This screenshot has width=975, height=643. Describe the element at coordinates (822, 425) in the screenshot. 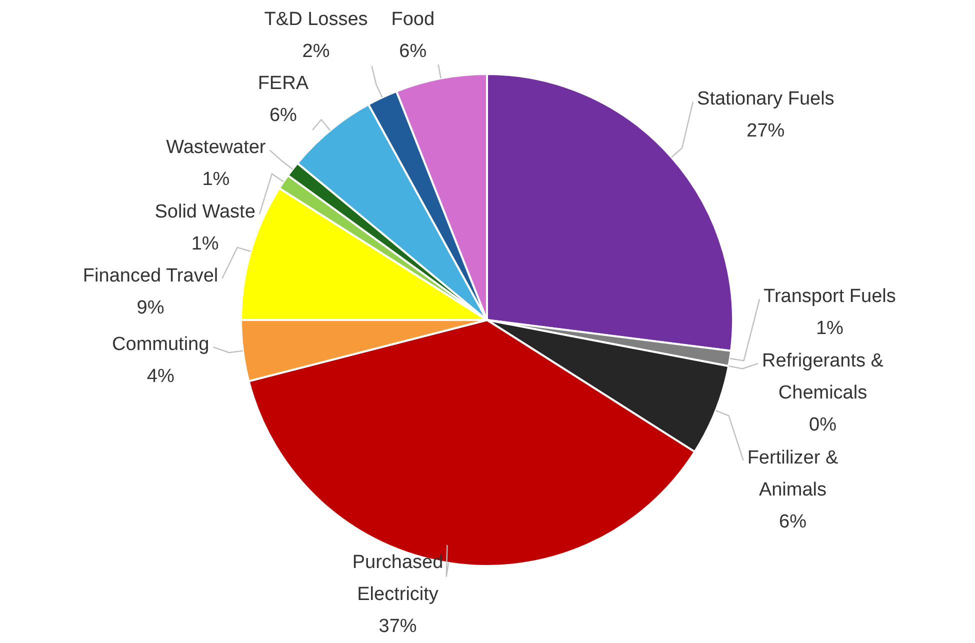

I see `text: 0%` at that location.